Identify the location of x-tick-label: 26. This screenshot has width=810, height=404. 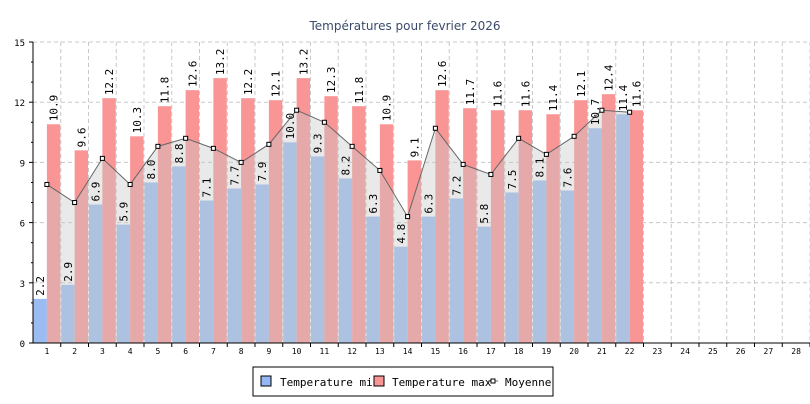
(741, 351).